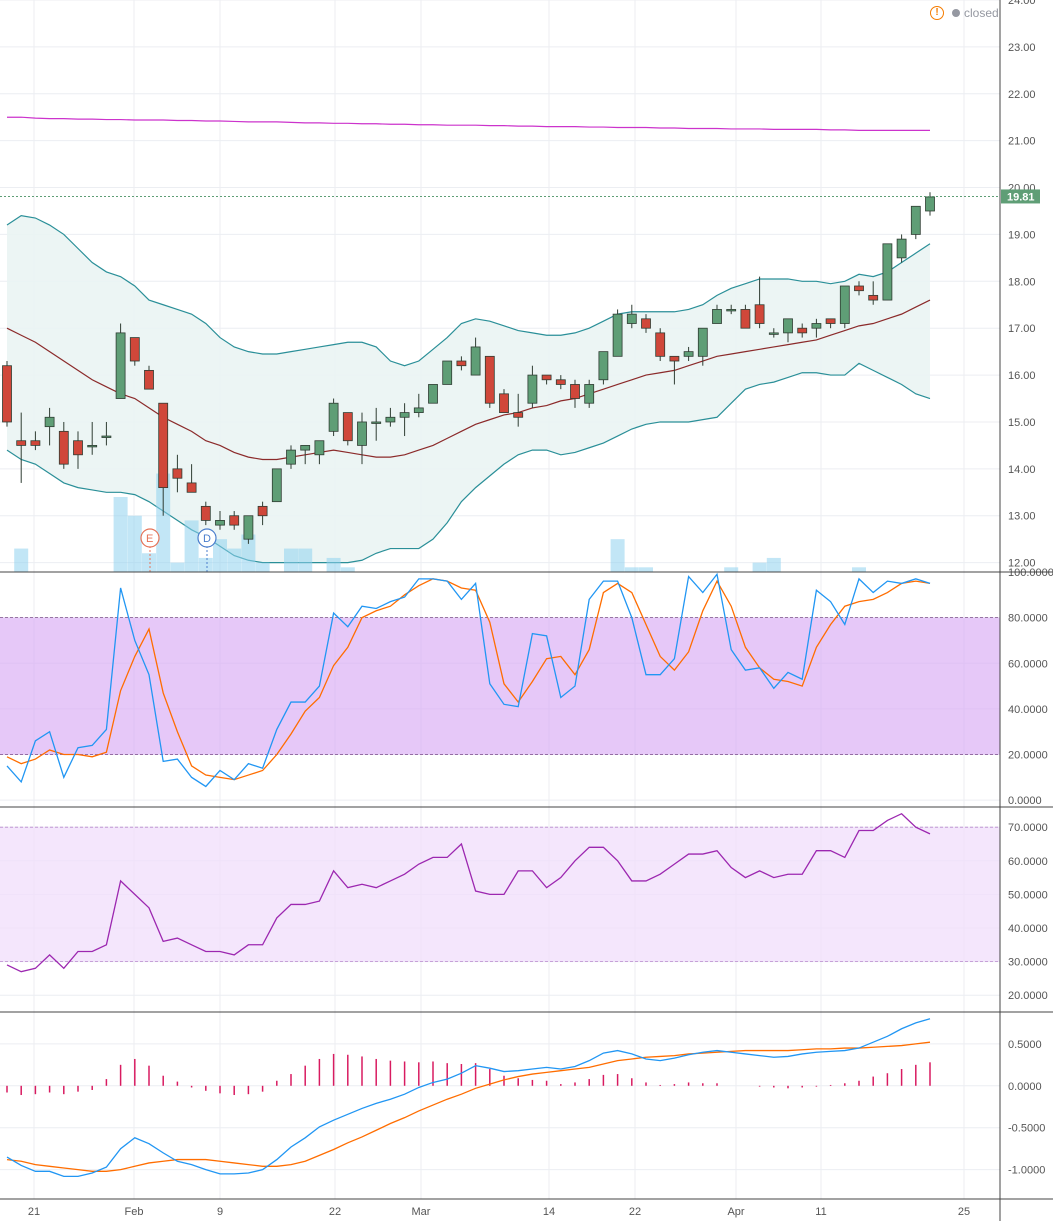  I want to click on market-status: ! closed, so click(964, 13).